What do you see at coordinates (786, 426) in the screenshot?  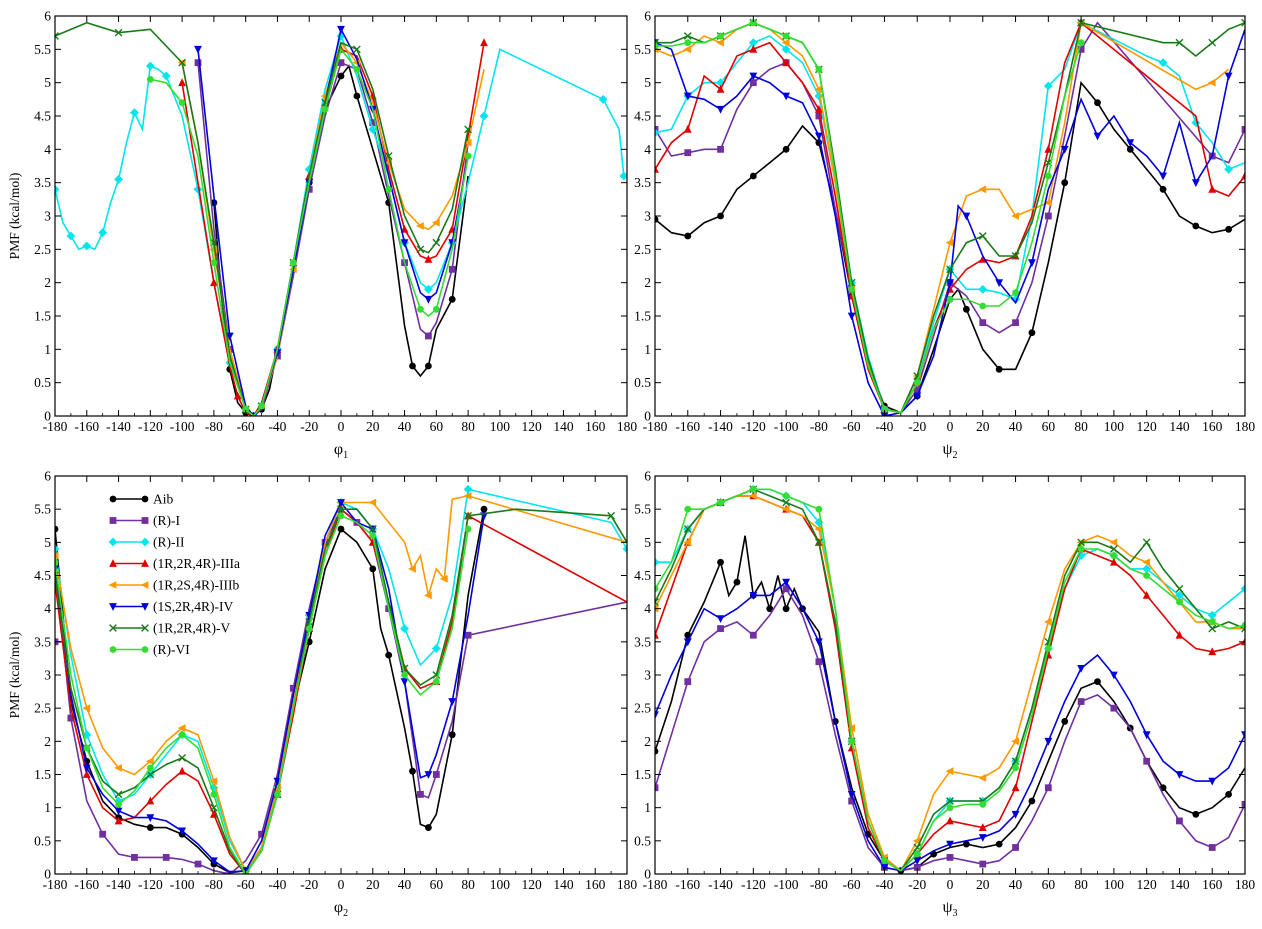 I see `x-tick-label: -100` at bounding box center [786, 426].